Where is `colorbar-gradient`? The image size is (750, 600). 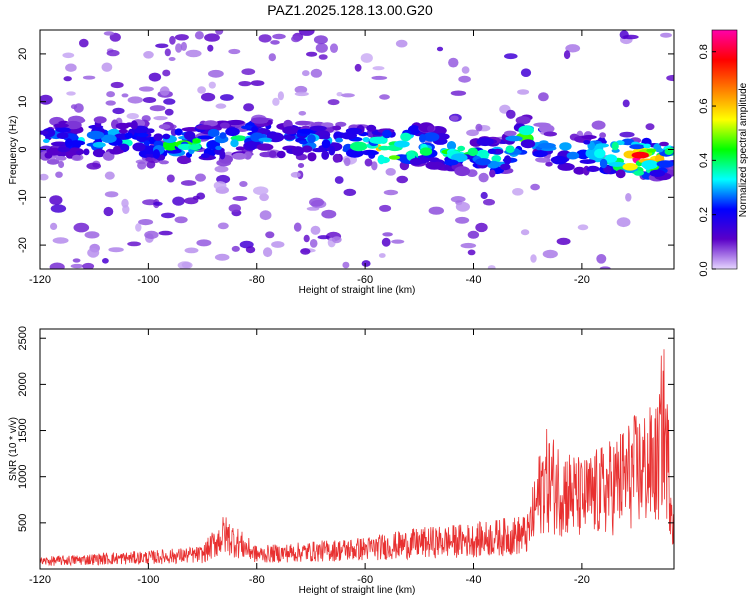 colorbar-gradient is located at coordinates (724, 149).